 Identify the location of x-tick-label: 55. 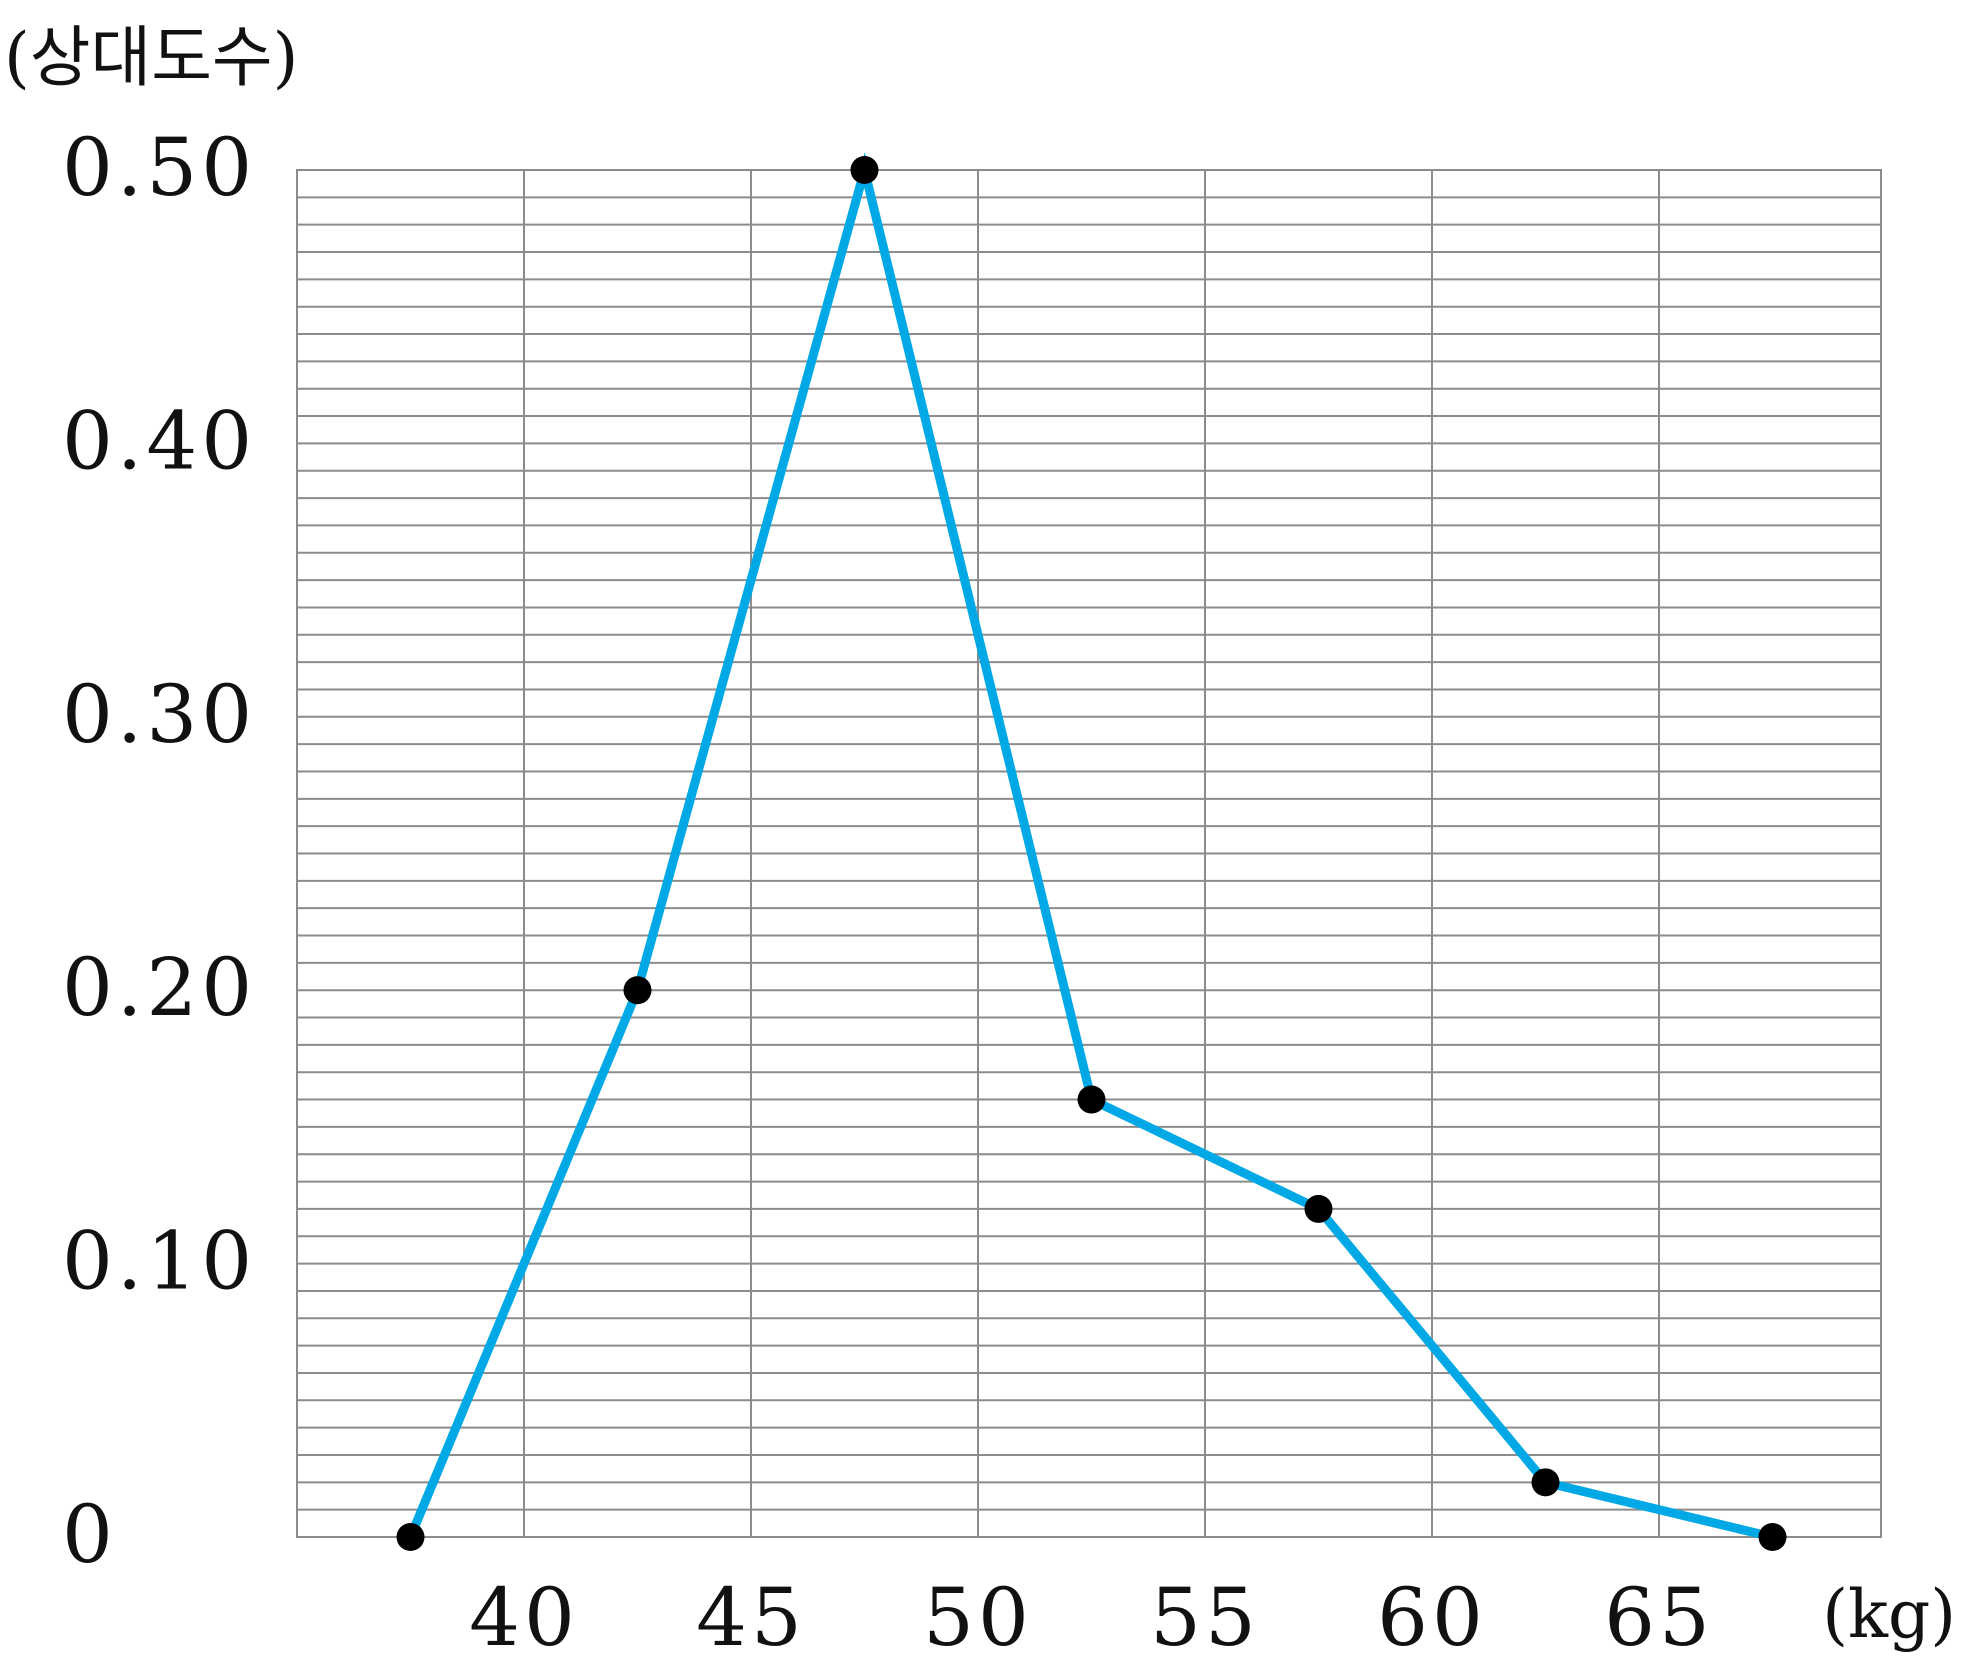
(1205, 1617).